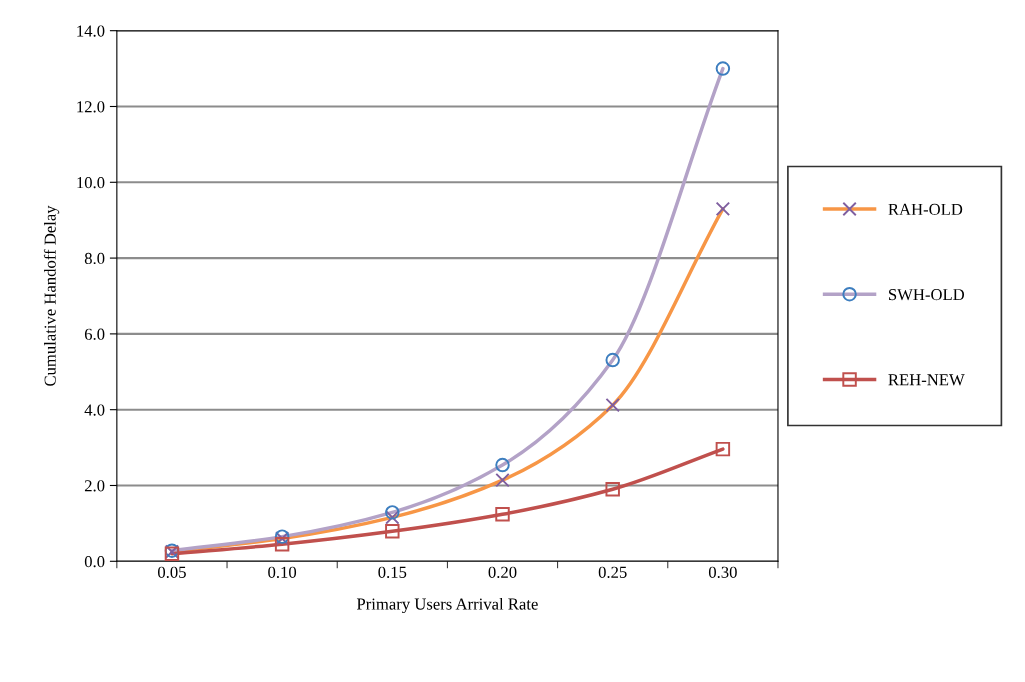 The width and height of the screenshot is (1025, 682). I want to click on x-tick-label: 0.10, so click(282, 572).